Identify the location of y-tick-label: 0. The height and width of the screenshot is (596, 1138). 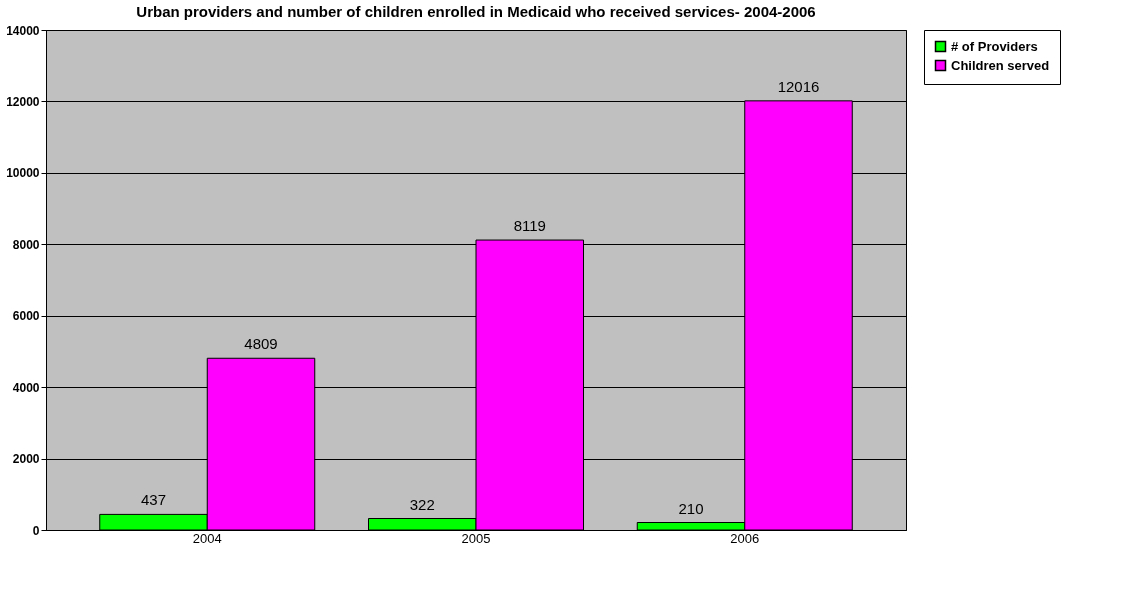
(36, 530).